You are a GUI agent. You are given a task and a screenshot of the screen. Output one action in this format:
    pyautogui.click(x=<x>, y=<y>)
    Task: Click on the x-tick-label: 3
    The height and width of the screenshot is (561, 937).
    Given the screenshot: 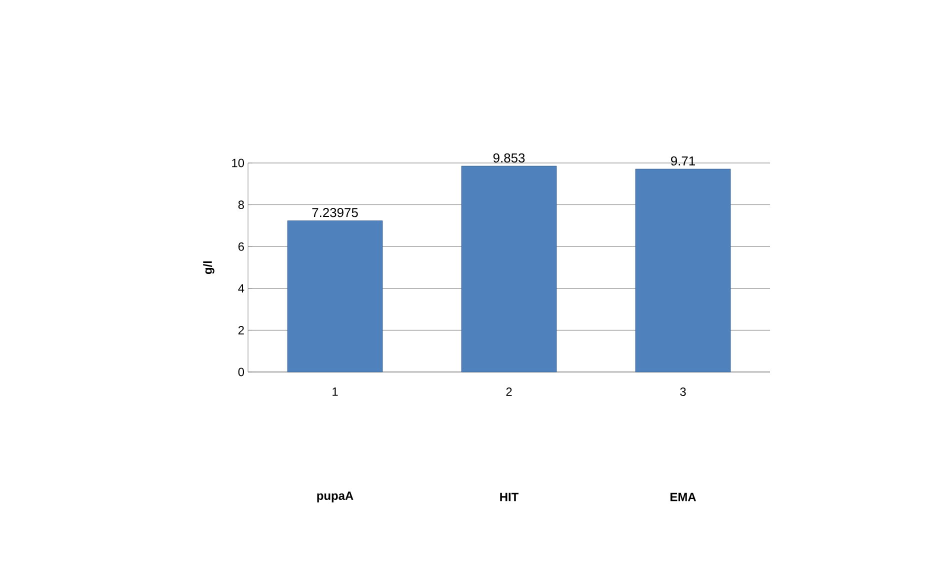 What is the action you would take?
    pyautogui.click(x=683, y=392)
    